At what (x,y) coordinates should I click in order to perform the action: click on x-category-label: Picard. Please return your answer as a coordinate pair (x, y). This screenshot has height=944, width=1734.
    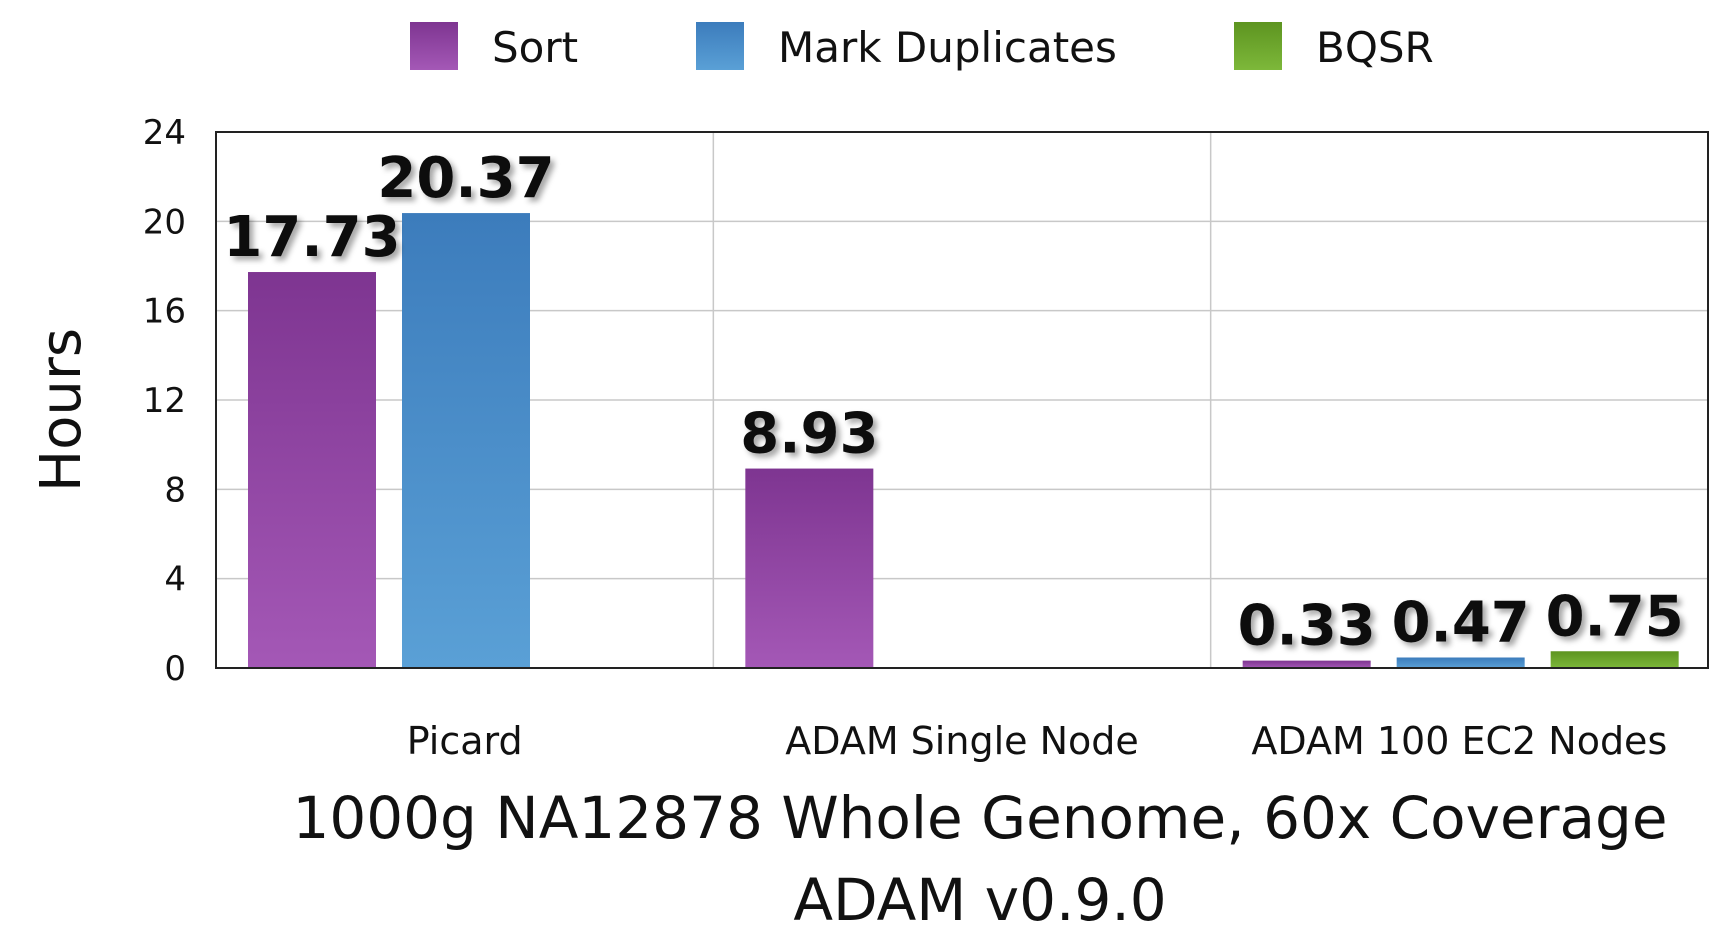
    Looking at the image, I should click on (465, 741).